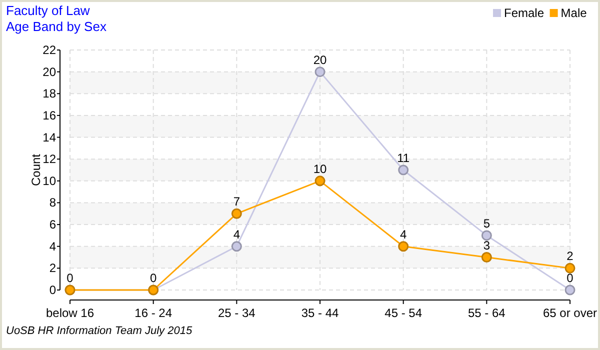  What do you see at coordinates (570, 313) in the screenshot?
I see `x-tick-label: 65 or over` at bounding box center [570, 313].